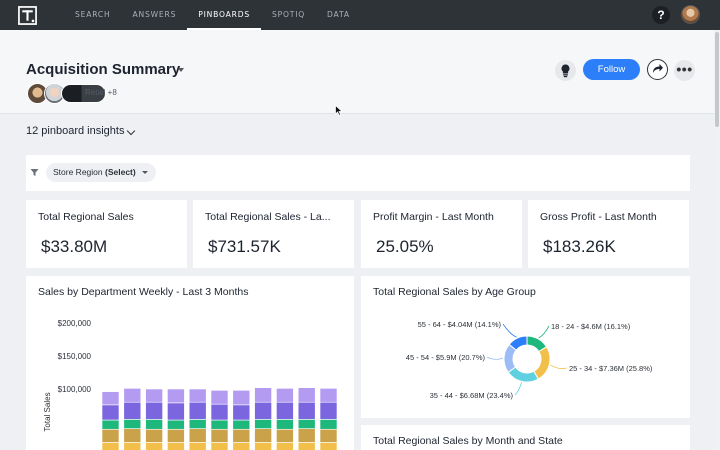  Describe the element at coordinates (717, 240) in the screenshot. I see `page-scrollbar` at that location.